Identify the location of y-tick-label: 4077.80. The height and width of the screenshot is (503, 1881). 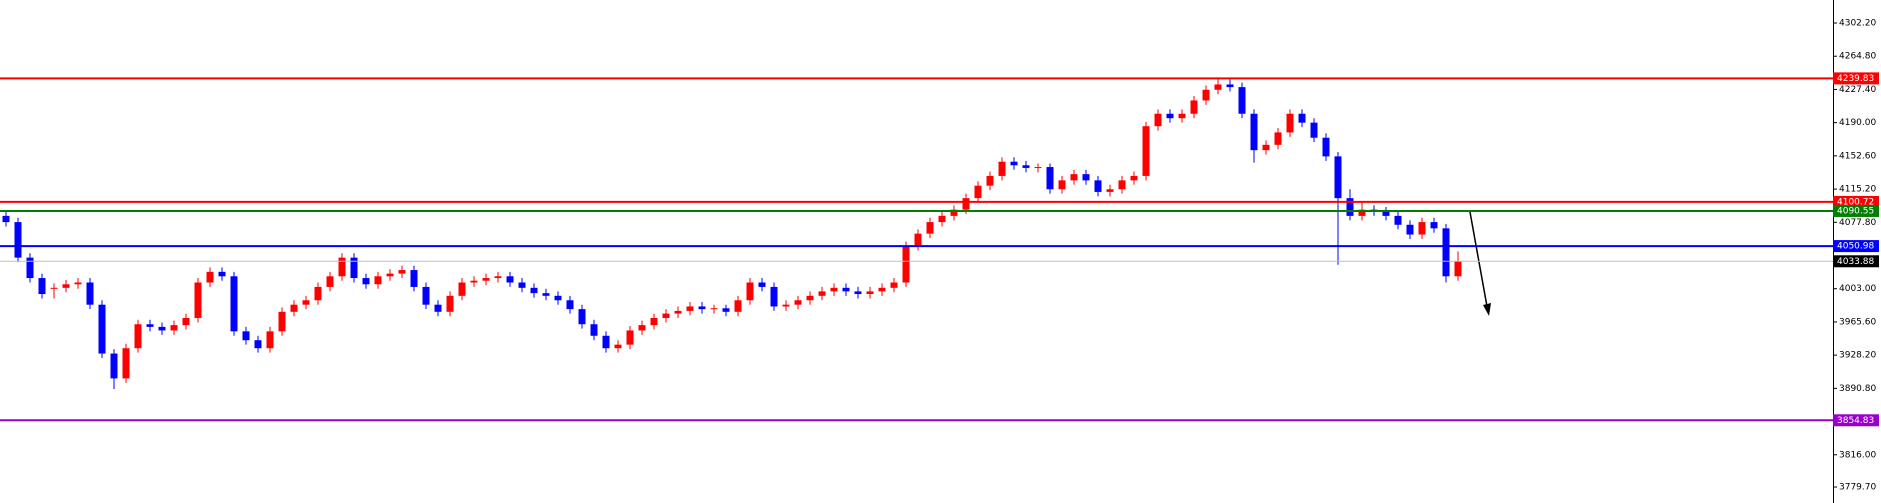
(1857, 223).